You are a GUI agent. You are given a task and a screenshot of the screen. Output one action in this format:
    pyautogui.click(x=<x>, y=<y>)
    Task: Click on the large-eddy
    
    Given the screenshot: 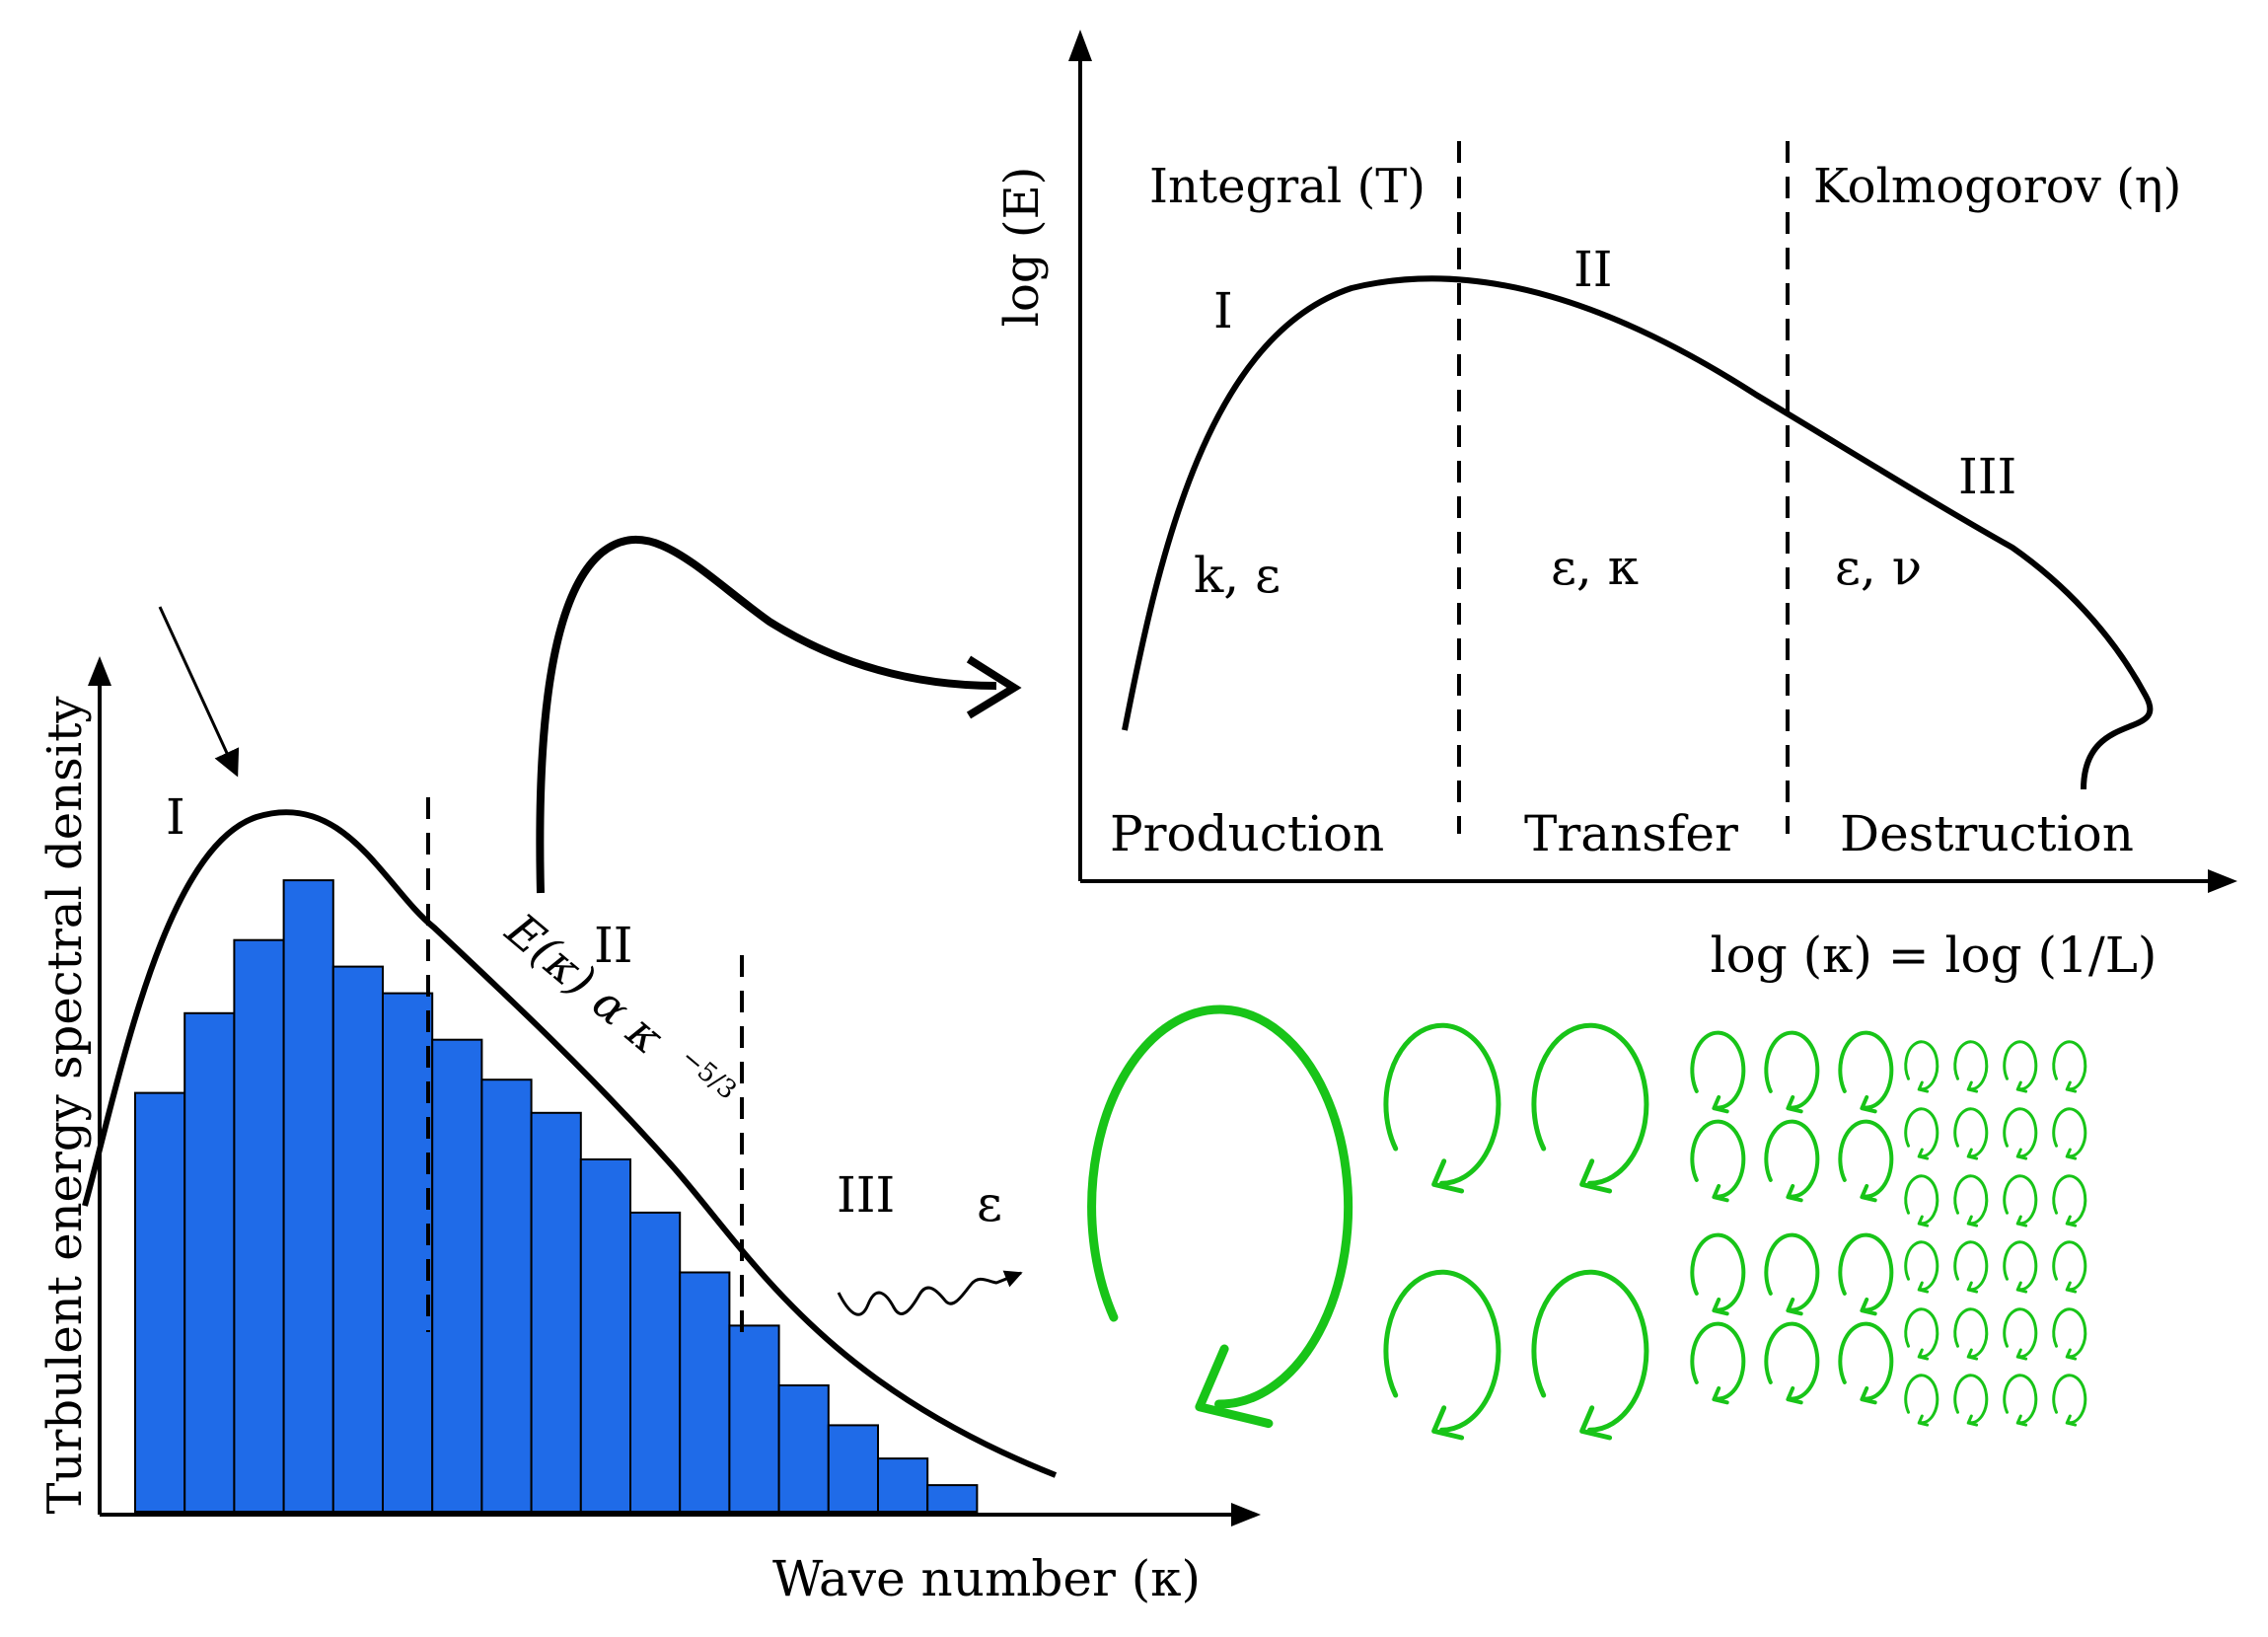 What is the action you would take?
    pyautogui.click(x=1220, y=1217)
    